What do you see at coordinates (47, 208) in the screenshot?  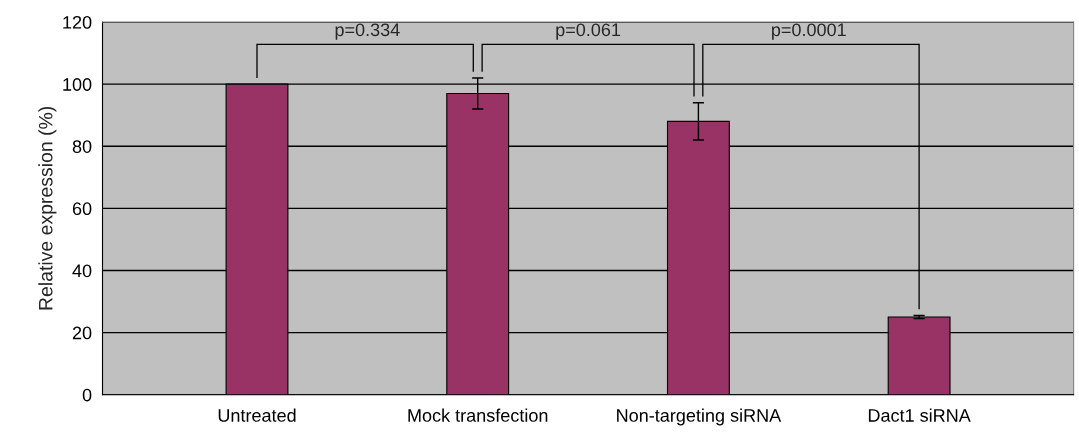 I see `y-axis-title: Relative expression (%)` at bounding box center [47, 208].